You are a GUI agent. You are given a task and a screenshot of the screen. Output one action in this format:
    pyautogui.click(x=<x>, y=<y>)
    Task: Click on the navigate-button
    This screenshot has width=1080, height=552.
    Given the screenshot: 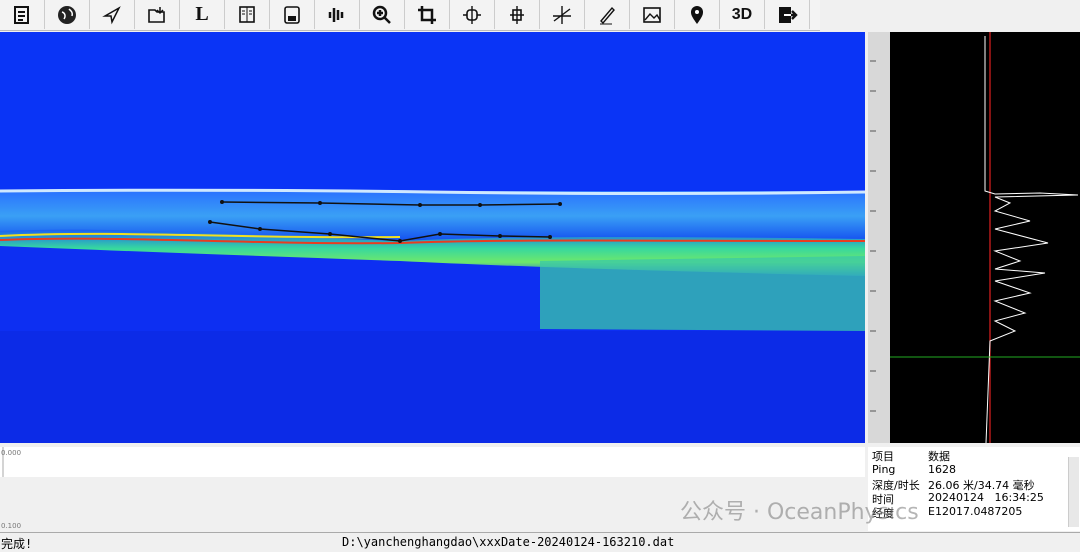 What is the action you would take?
    pyautogui.click(x=112, y=14)
    